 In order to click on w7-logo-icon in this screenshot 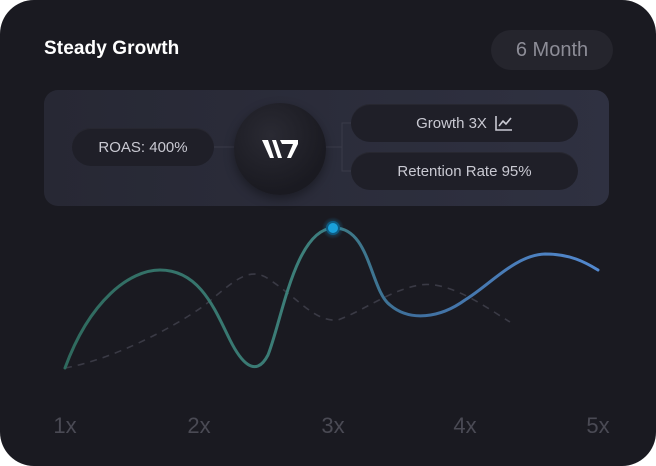, I will do `click(280, 149)`.